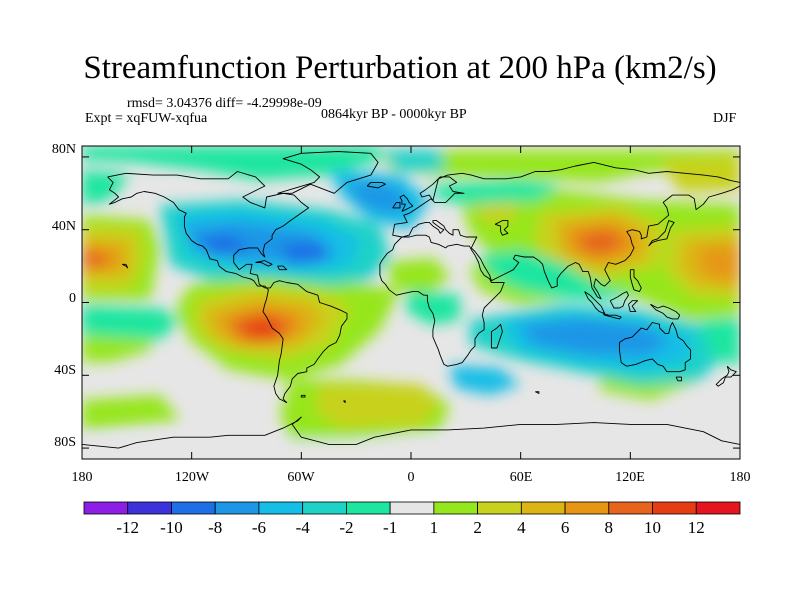 This screenshot has width=800, height=600. What do you see at coordinates (477, 527) in the screenshot?
I see `colorbar-label: 2` at bounding box center [477, 527].